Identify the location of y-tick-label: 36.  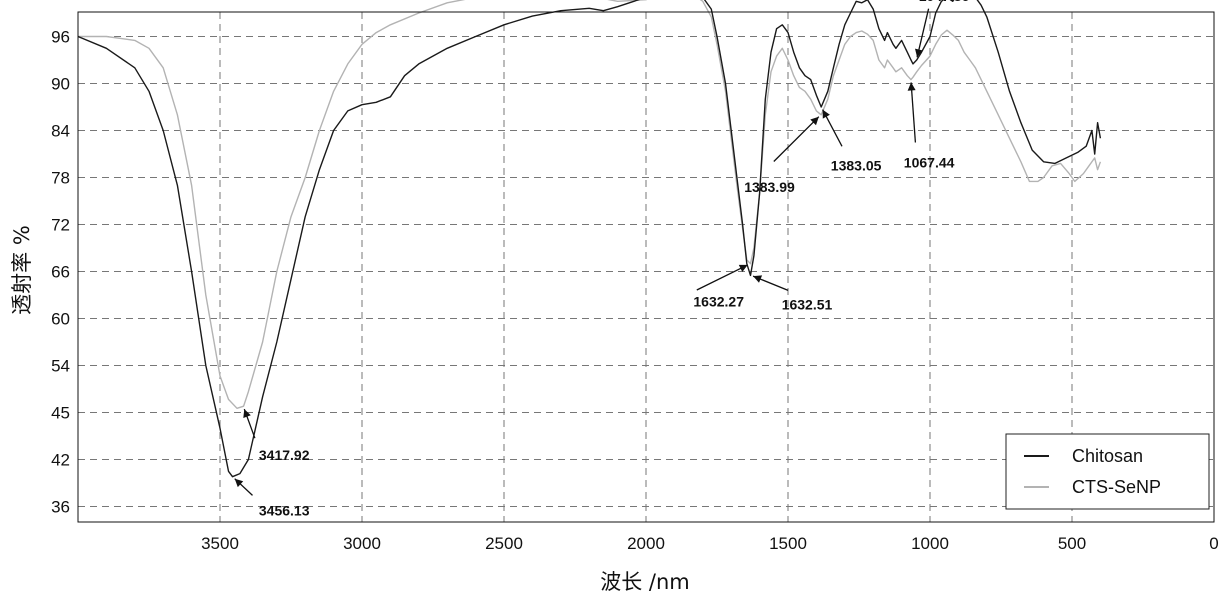
(60, 507).